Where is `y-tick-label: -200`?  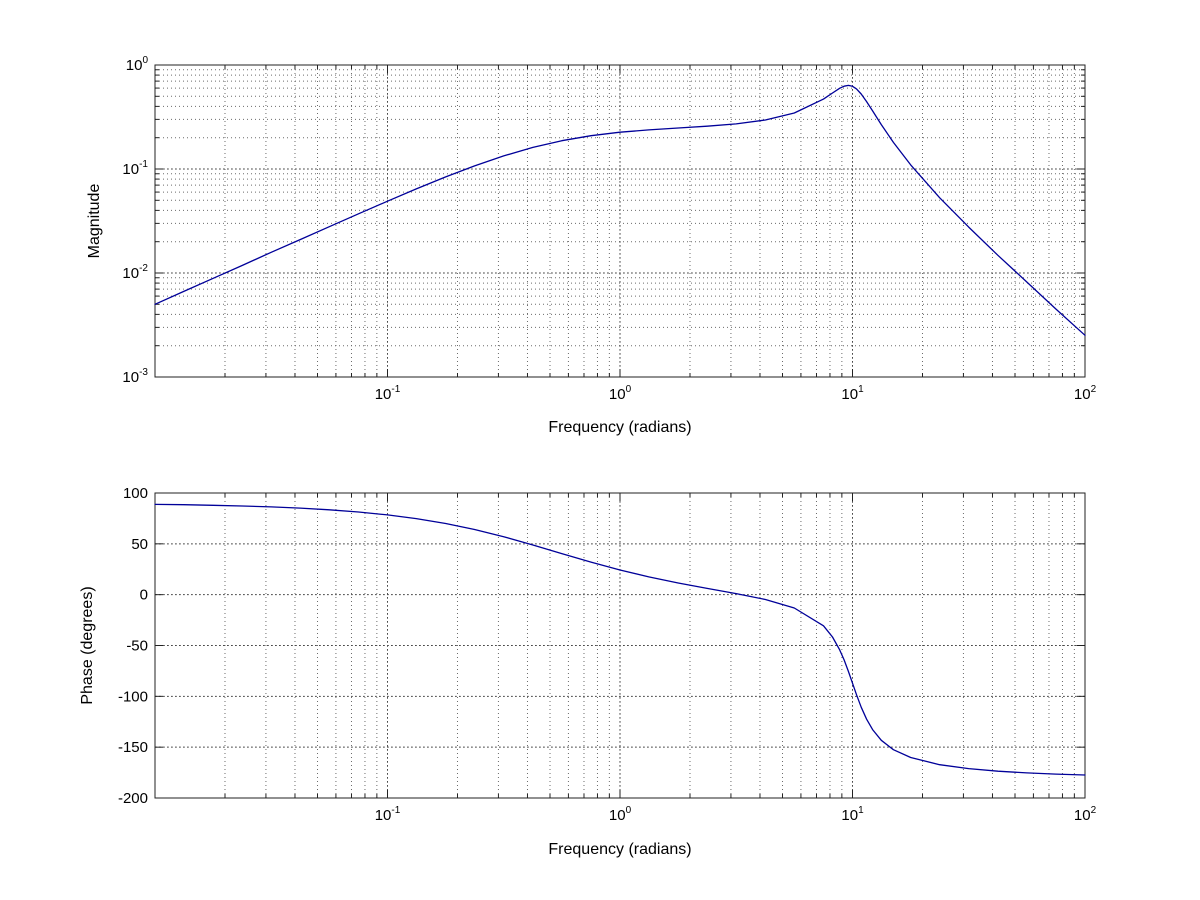 y-tick-label: -200 is located at coordinates (133, 798).